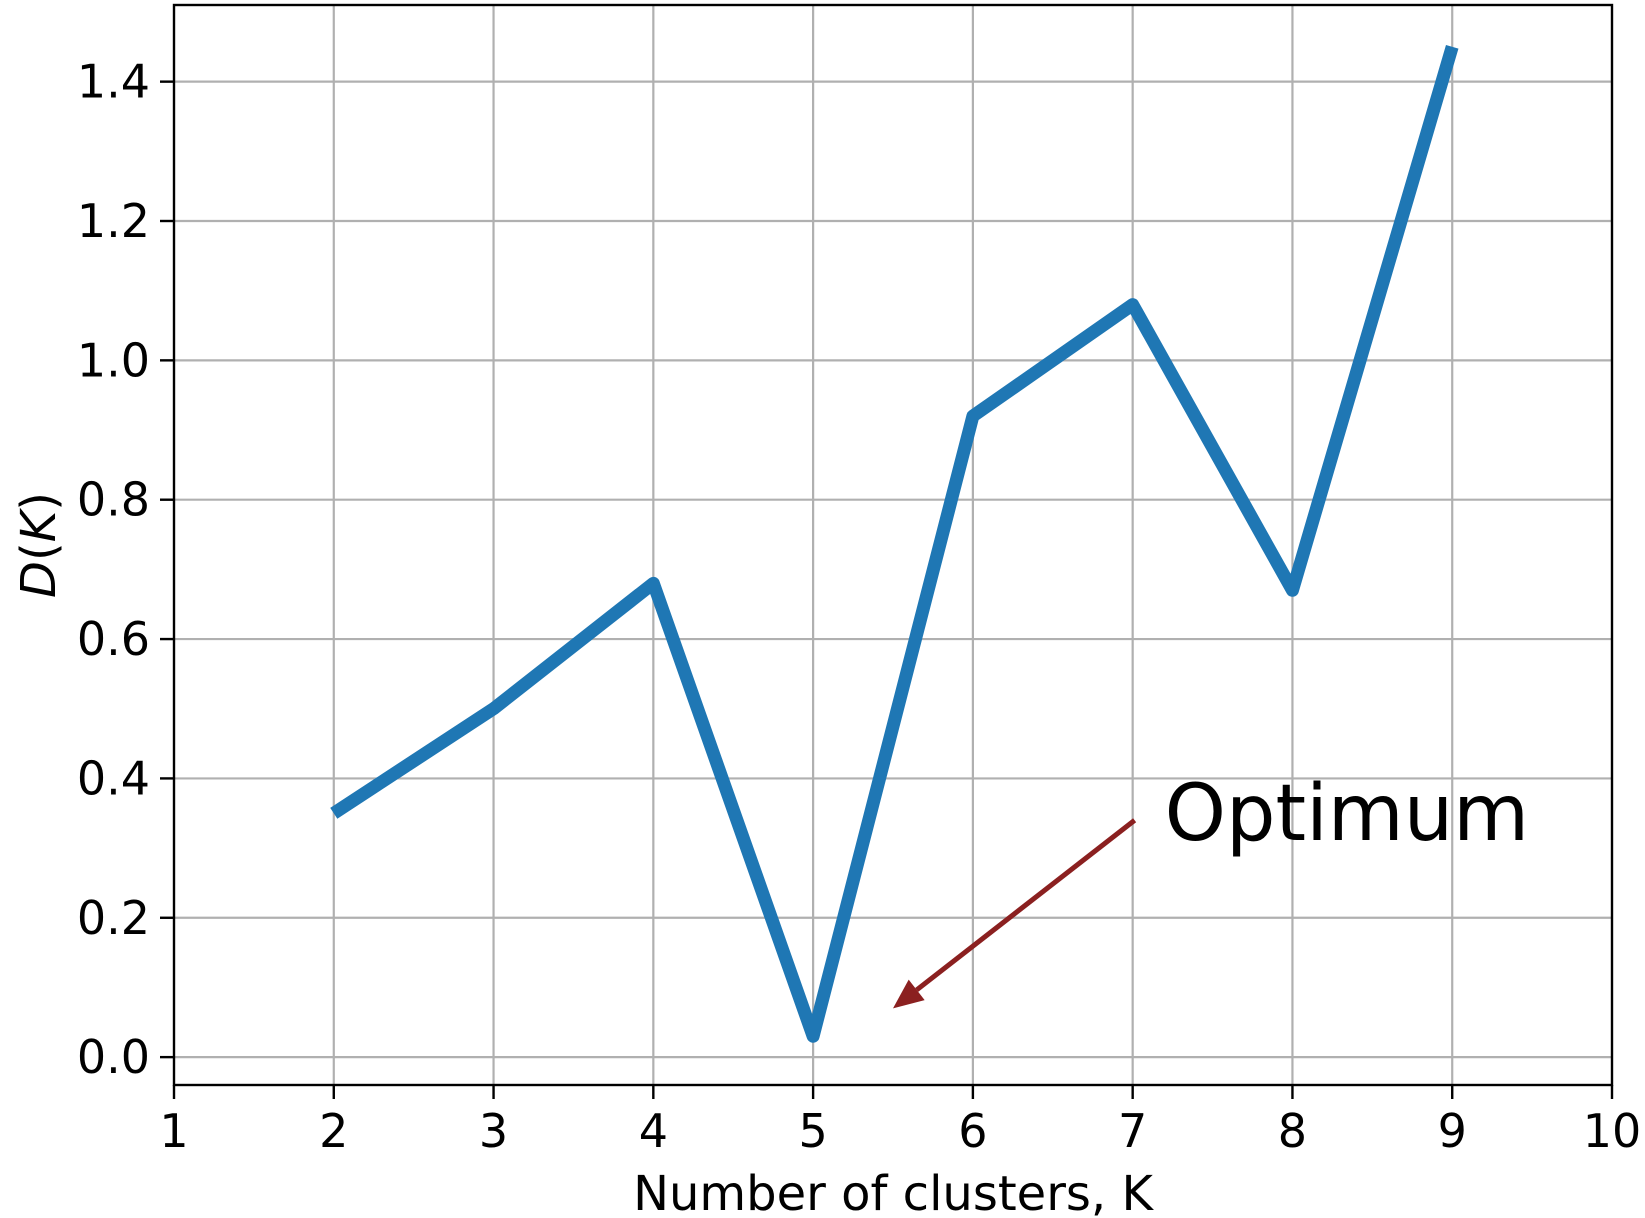 Image resolution: width=1645 pixels, height=1218 pixels. Describe the element at coordinates (1211, 889) in the screenshot. I see `annotation: Optimum` at that location.